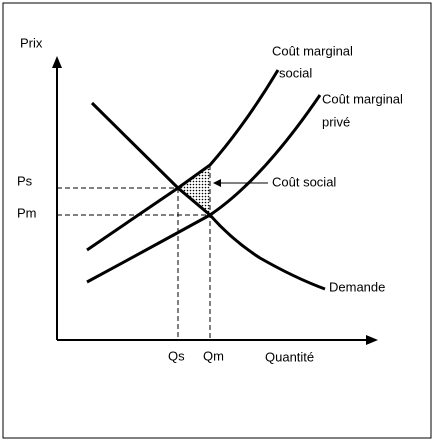 This screenshot has width=435, height=441. I want to click on annotation-label: Coût social, so click(304, 181).